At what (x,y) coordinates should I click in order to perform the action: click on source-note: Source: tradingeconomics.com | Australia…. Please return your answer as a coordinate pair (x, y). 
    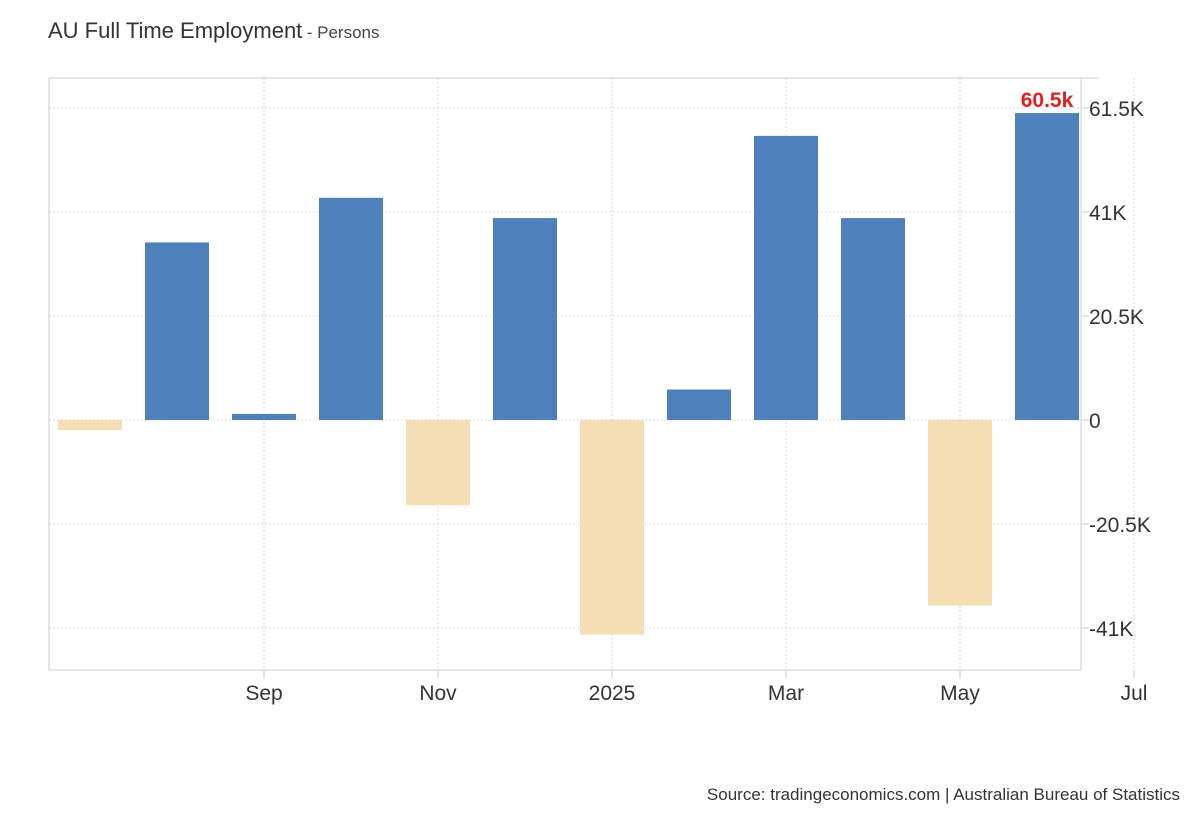
    Looking at the image, I should click on (943, 794).